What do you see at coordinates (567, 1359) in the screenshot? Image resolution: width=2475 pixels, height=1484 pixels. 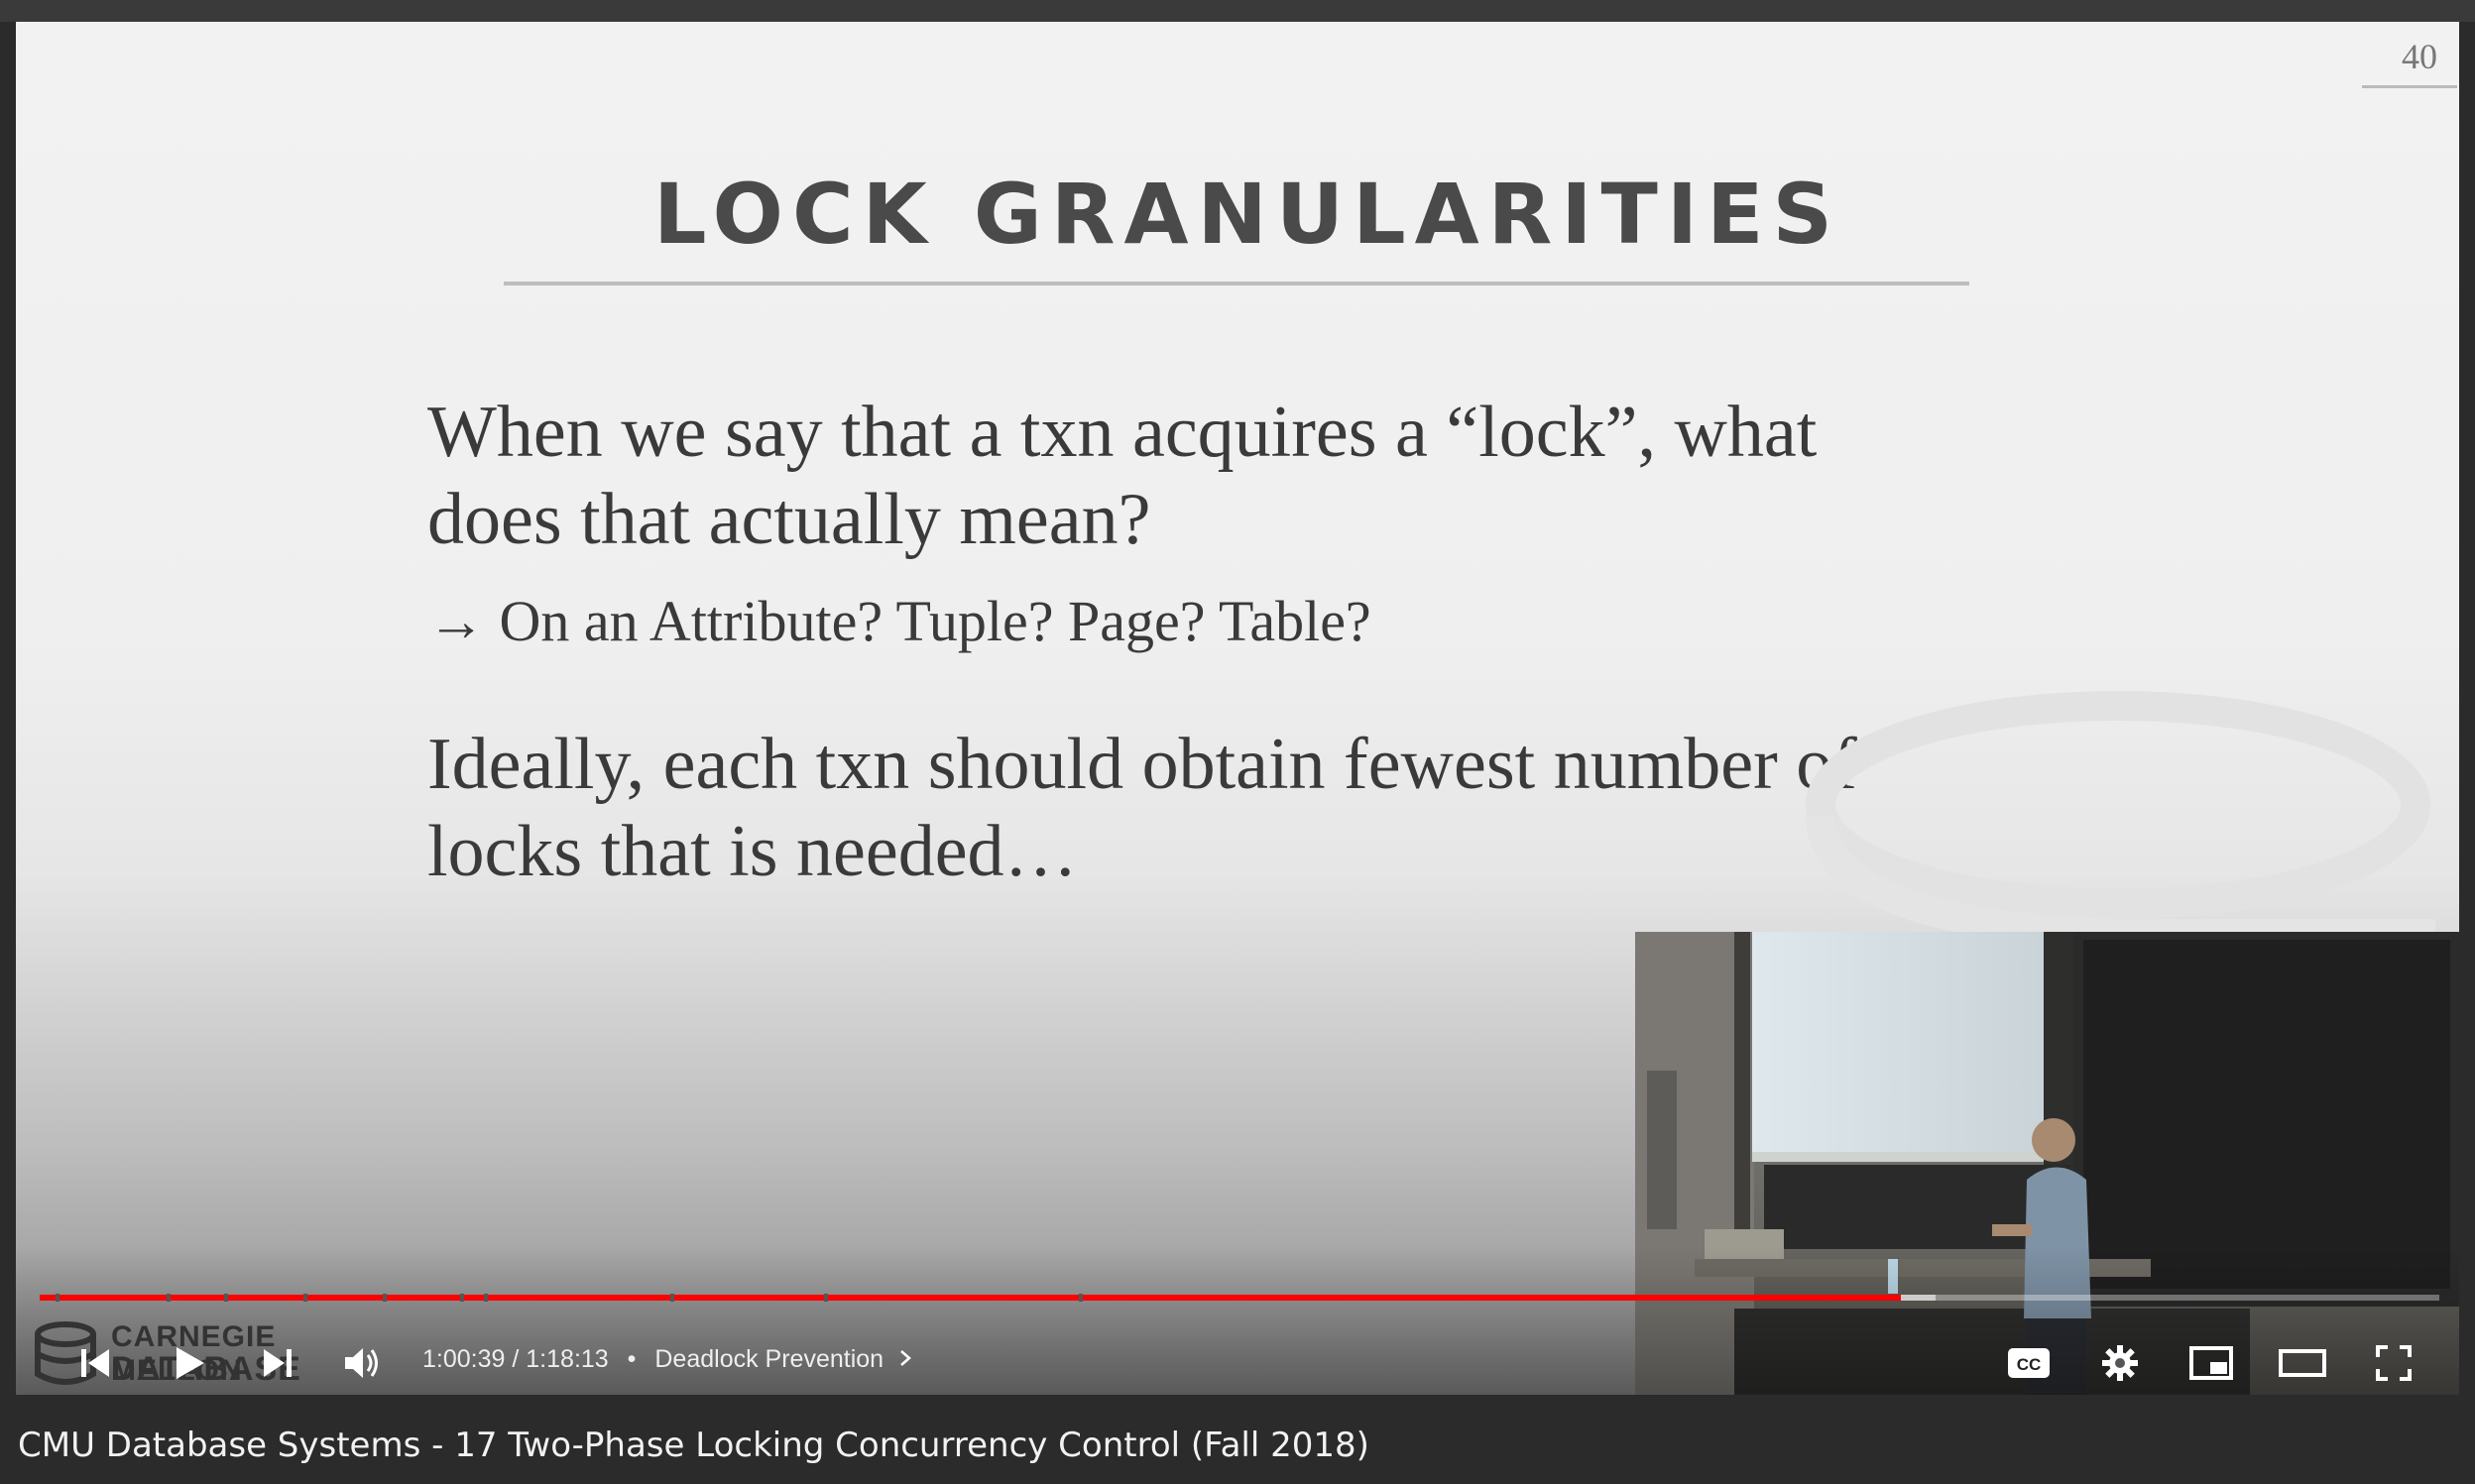 I see `duration: 1:18:13` at bounding box center [567, 1359].